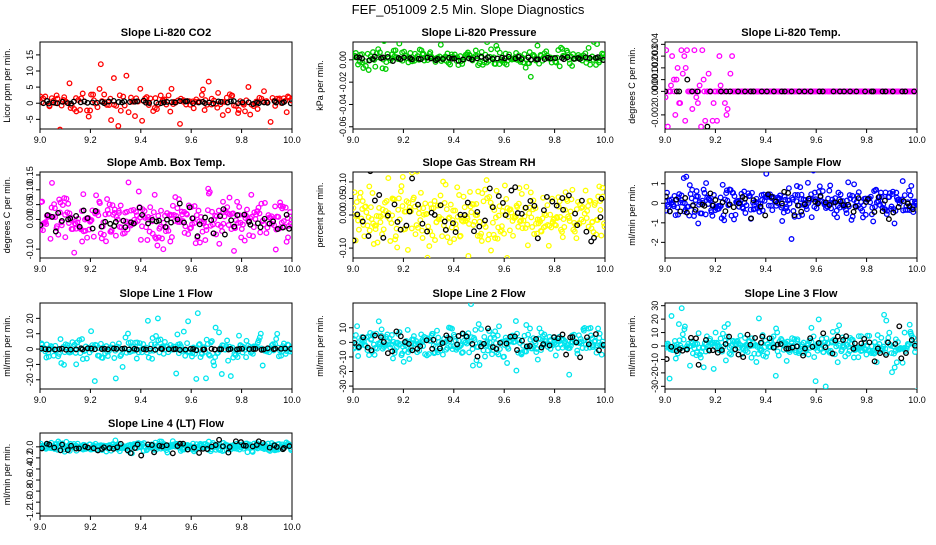  What do you see at coordinates (504, 269) in the screenshot?
I see `x-tick-label: 9.6` at bounding box center [504, 269].